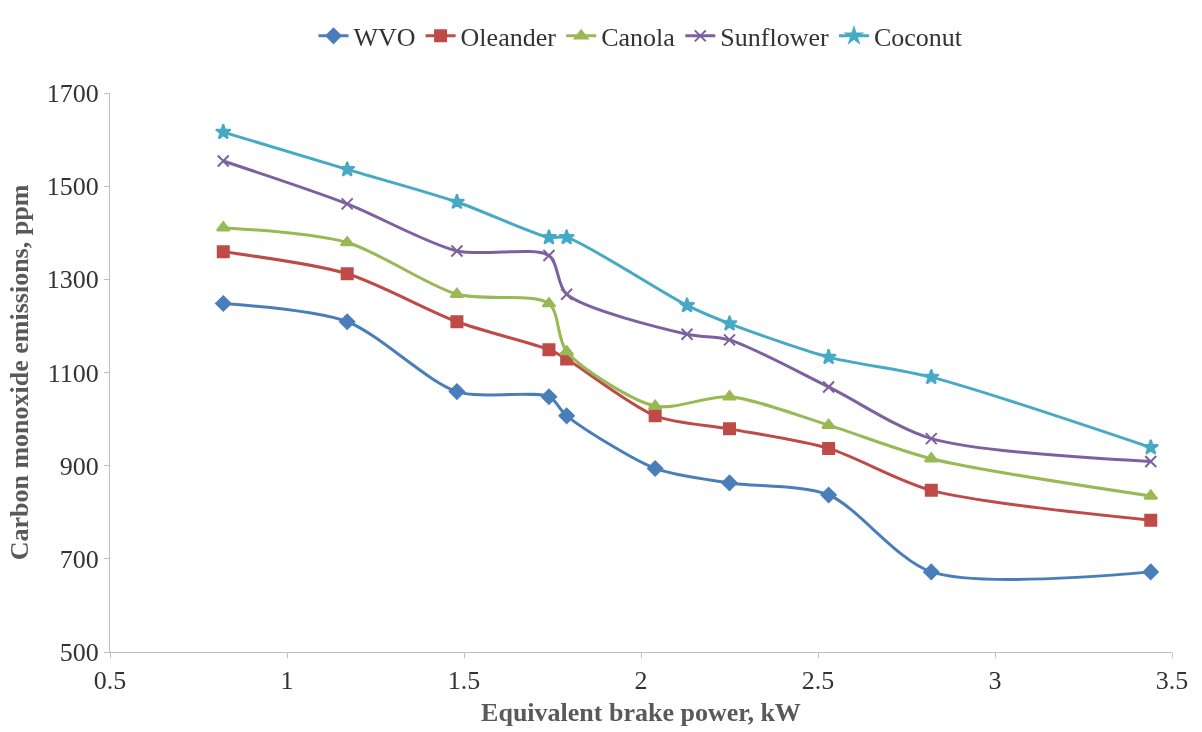  What do you see at coordinates (384, 37) in the screenshot?
I see `legend-label: WVO` at bounding box center [384, 37].